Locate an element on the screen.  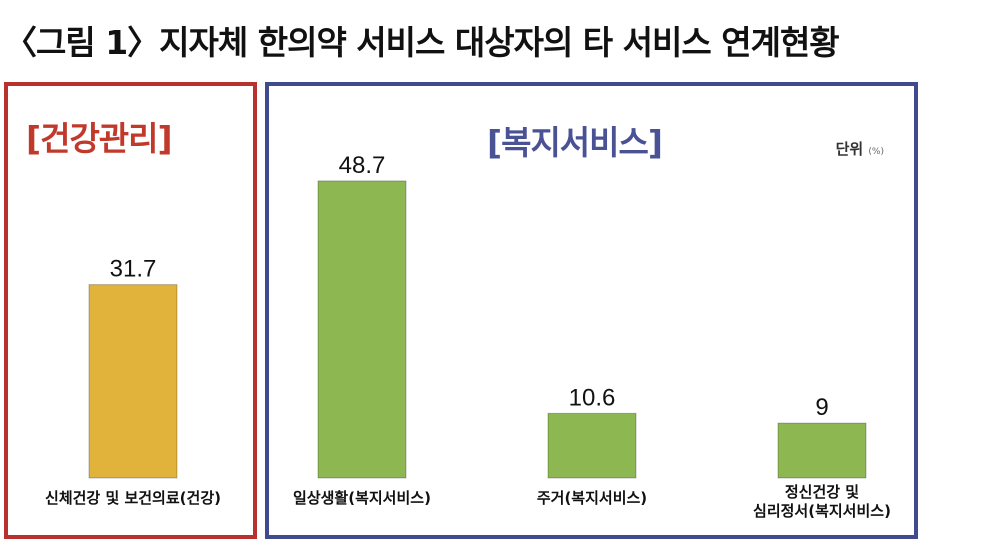
unit-small: (%) is located at coordinates (876, 152).